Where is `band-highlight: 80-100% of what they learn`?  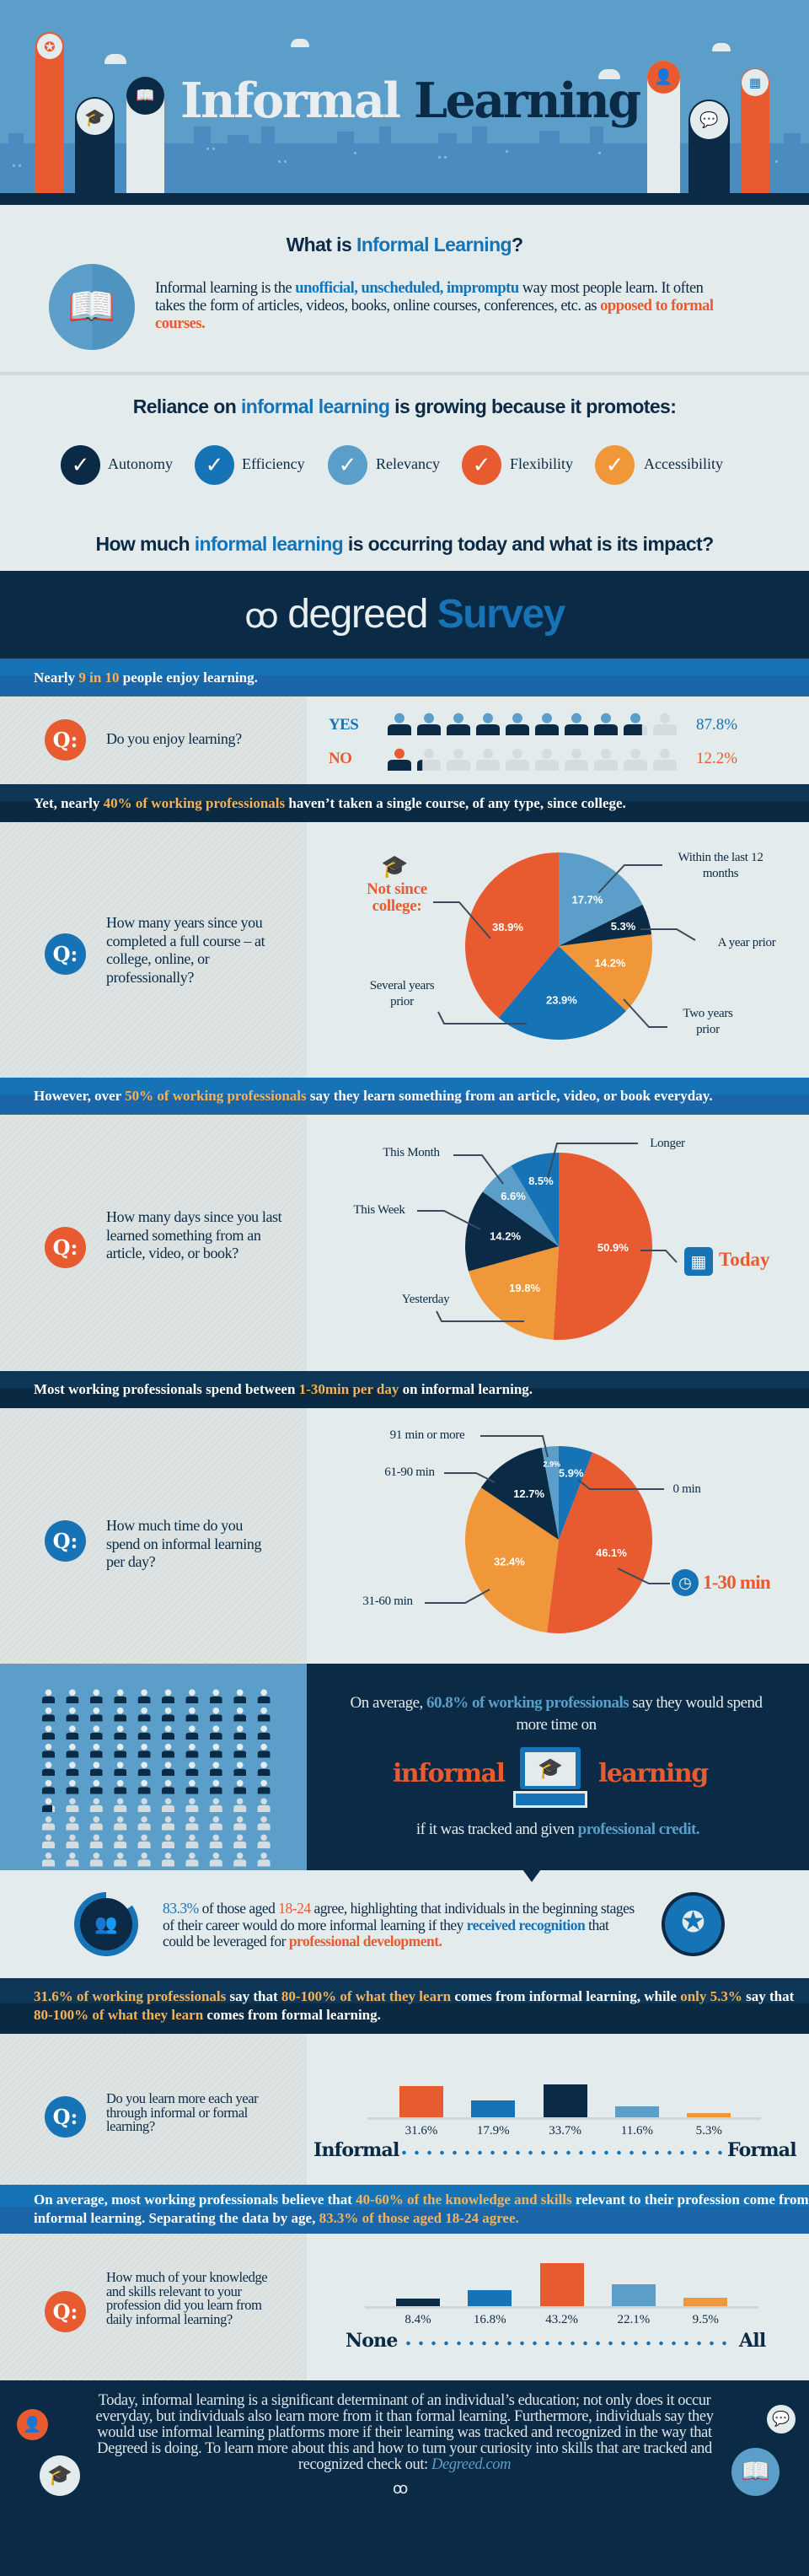
band-highlight: 80-100% of what they learn is located at coordinates (366, 1996).